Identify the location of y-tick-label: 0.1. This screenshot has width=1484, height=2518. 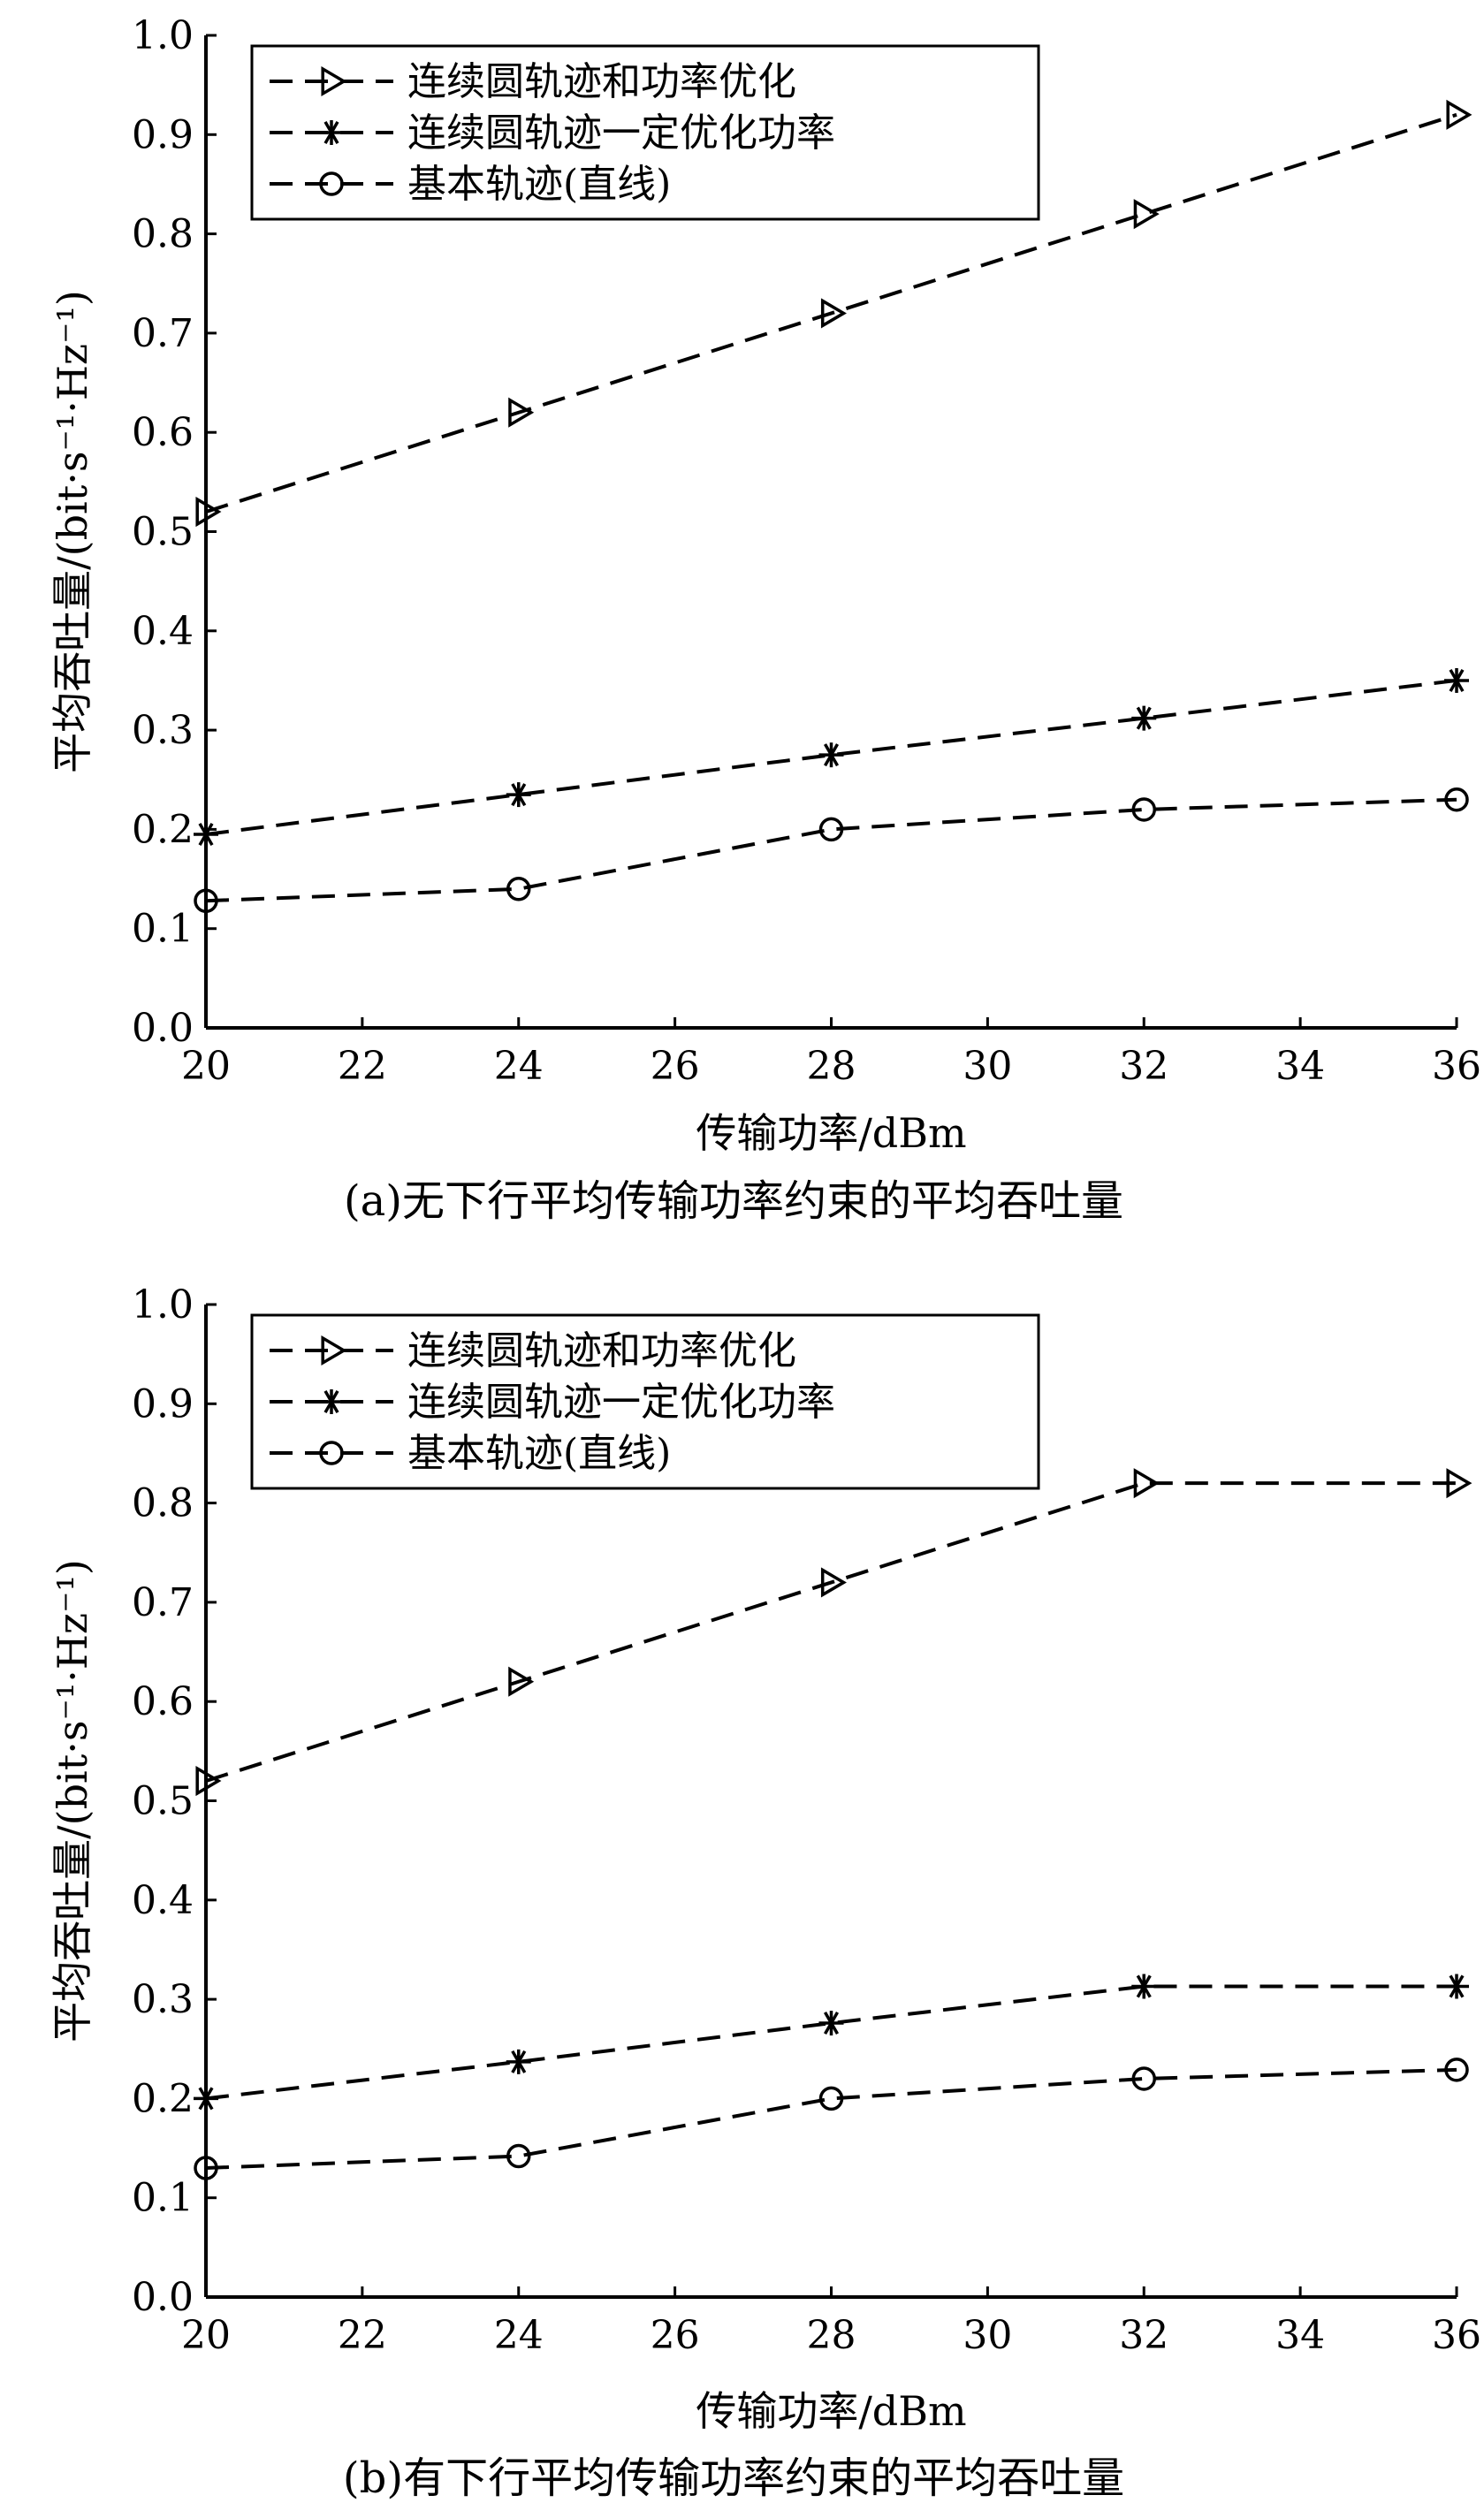
(163, 929).